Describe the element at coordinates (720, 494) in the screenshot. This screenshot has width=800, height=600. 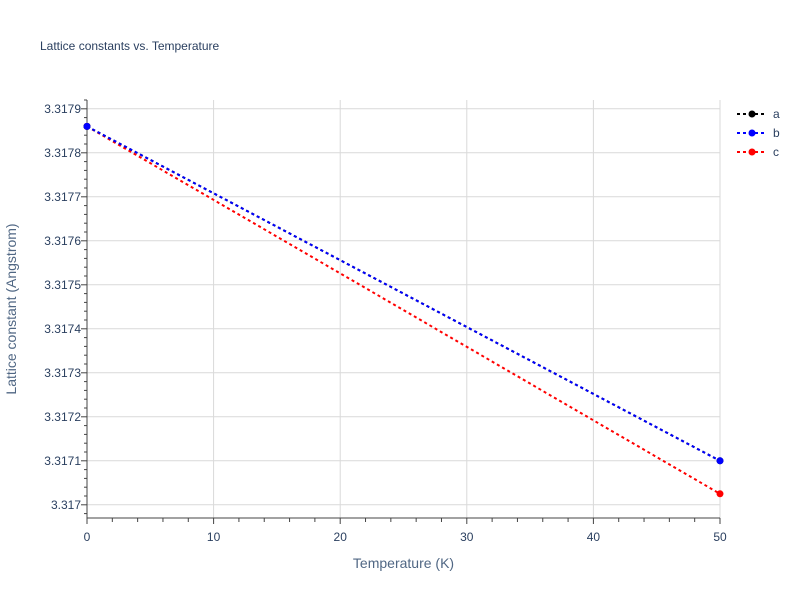
I see `data-point-c` at that location.